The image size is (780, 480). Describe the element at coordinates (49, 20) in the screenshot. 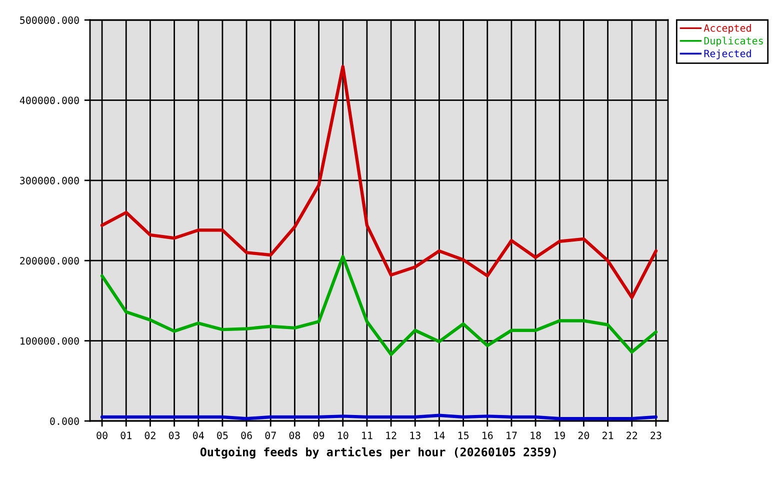

I see `y-tick-label: 500000.000` at that location.